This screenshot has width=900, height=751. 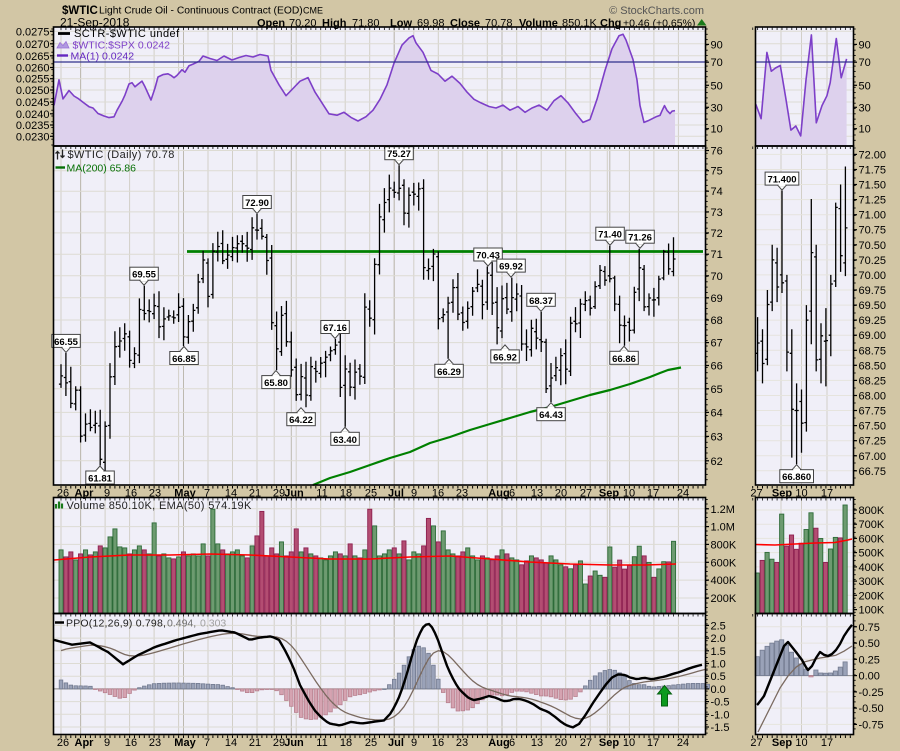 What do you see at coordinates (271, 24) in the screenshot?
I see `svg-text: Open` at bounding box center [271, 24].